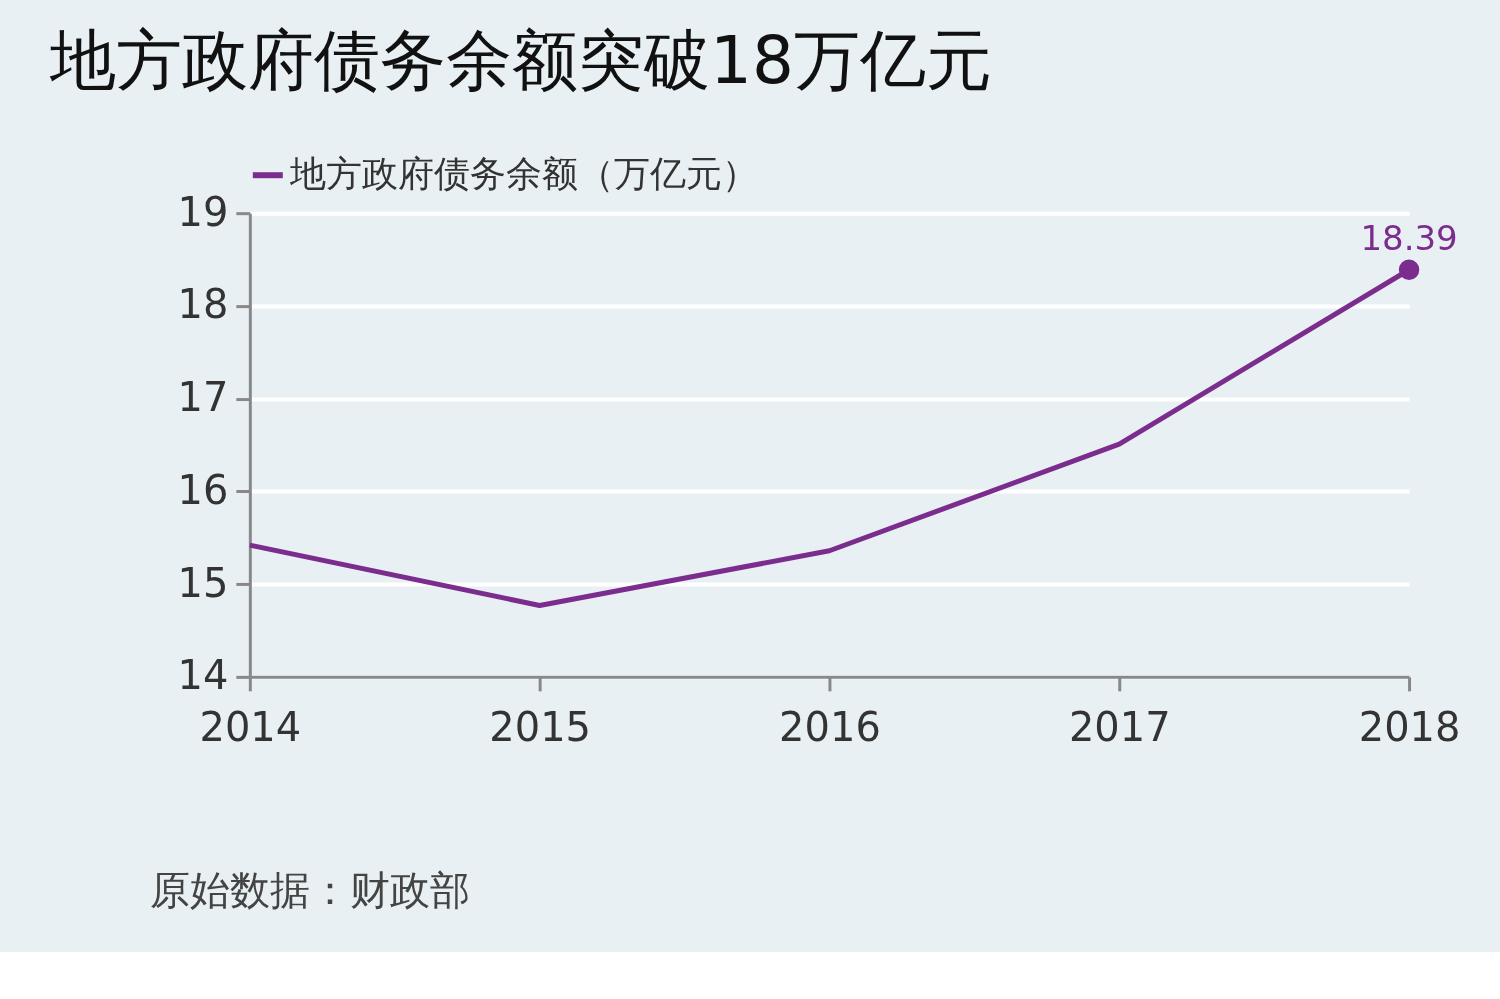 This screenshot has width=1500, height=999. I want to click on text: 原始数据：财政部, so click(309, 889).